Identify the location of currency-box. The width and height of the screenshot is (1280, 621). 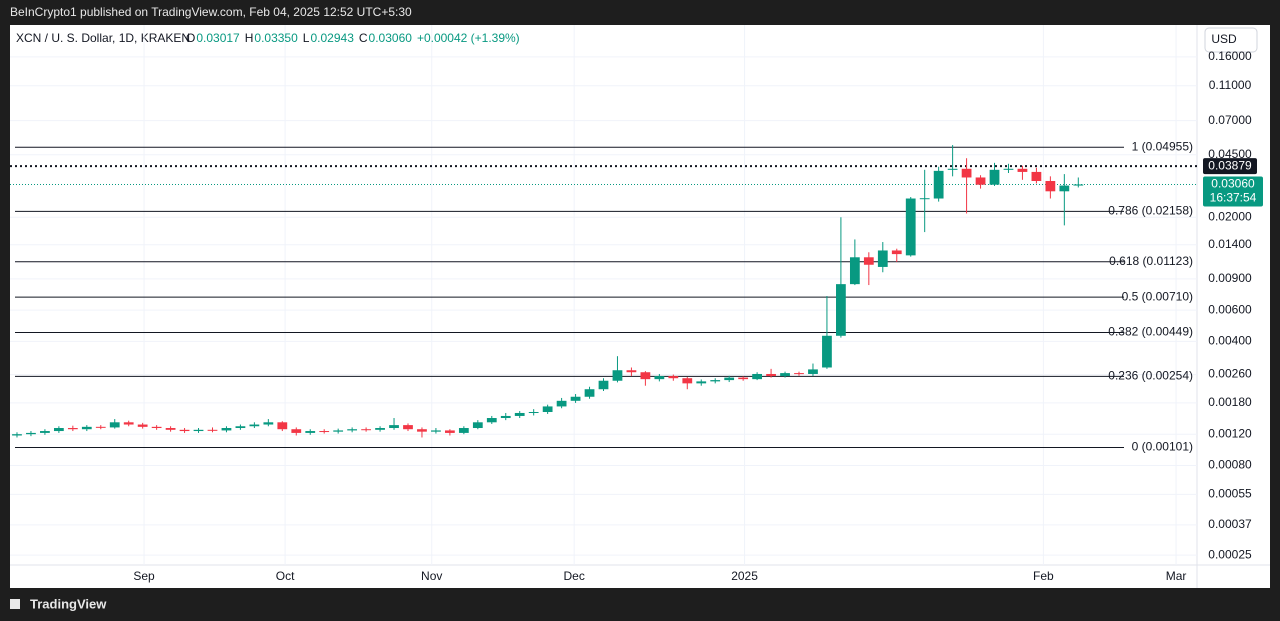
(1231, 40).